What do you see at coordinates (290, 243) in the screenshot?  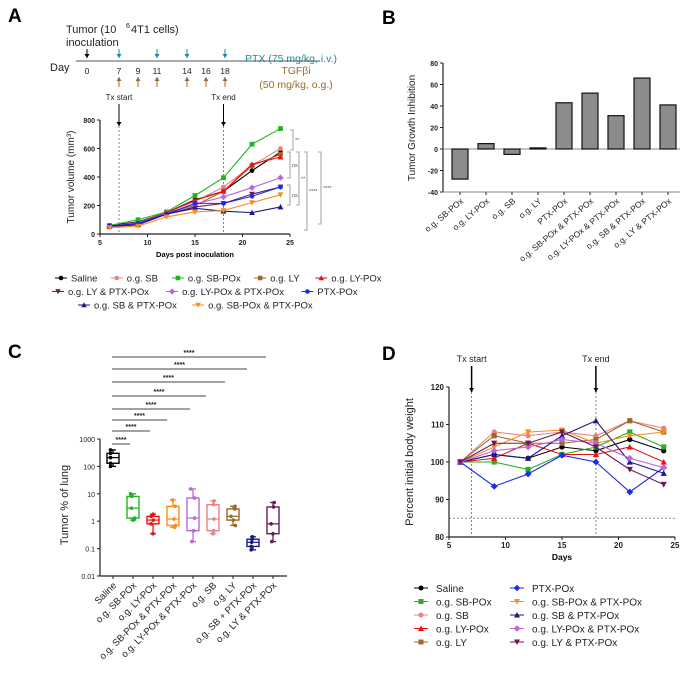 I see `x-tick-label: 25` at bounding box center [290, 243].